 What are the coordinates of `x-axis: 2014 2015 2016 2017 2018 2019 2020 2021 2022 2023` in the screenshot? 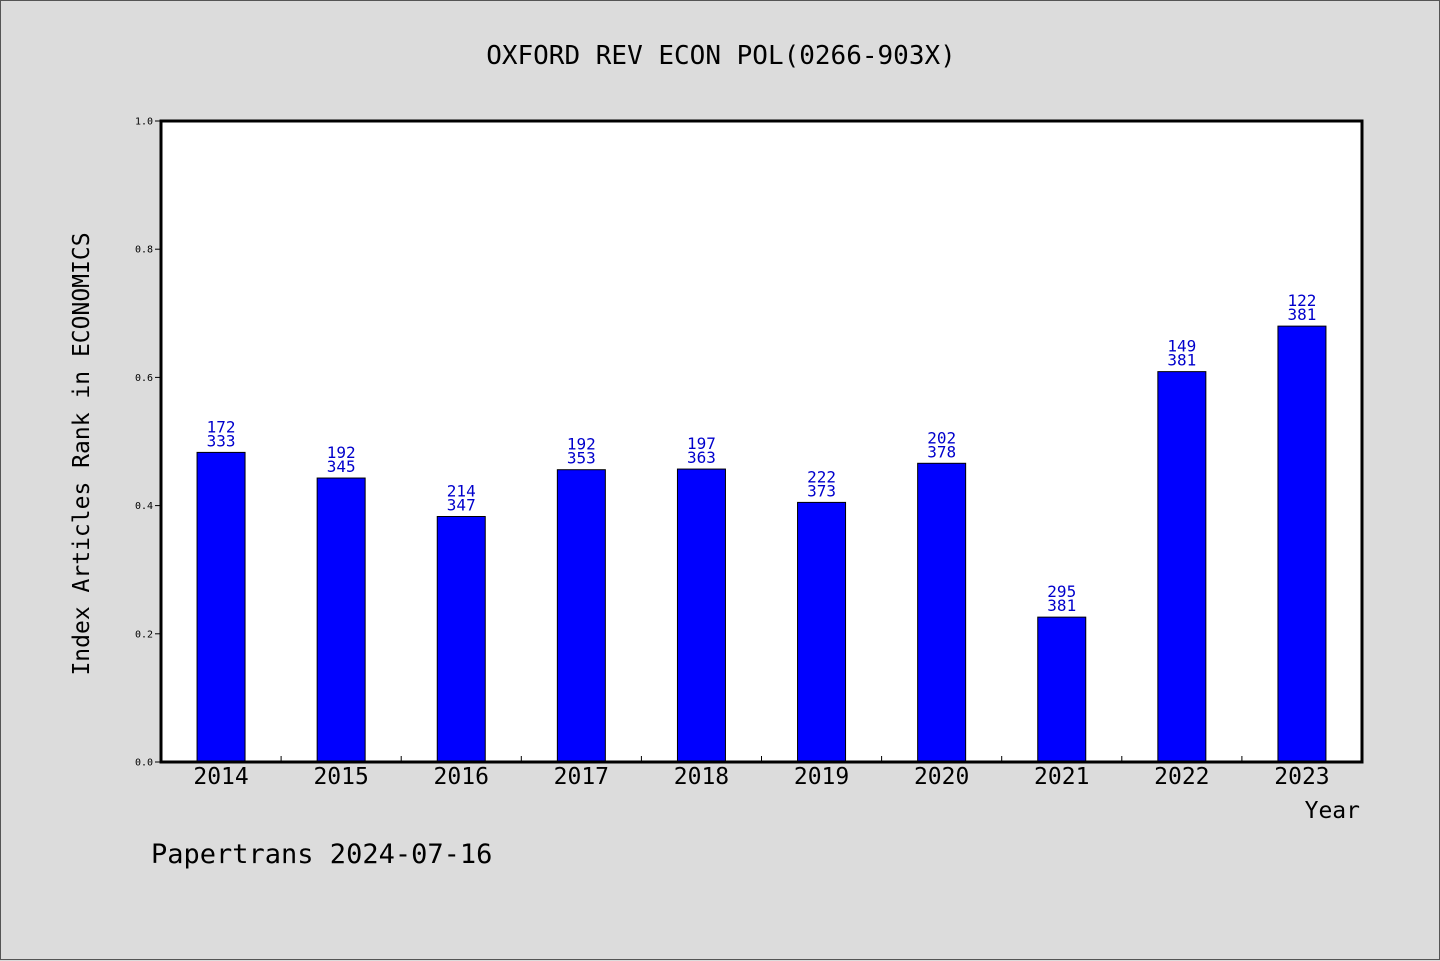 It's located at (761, 773).